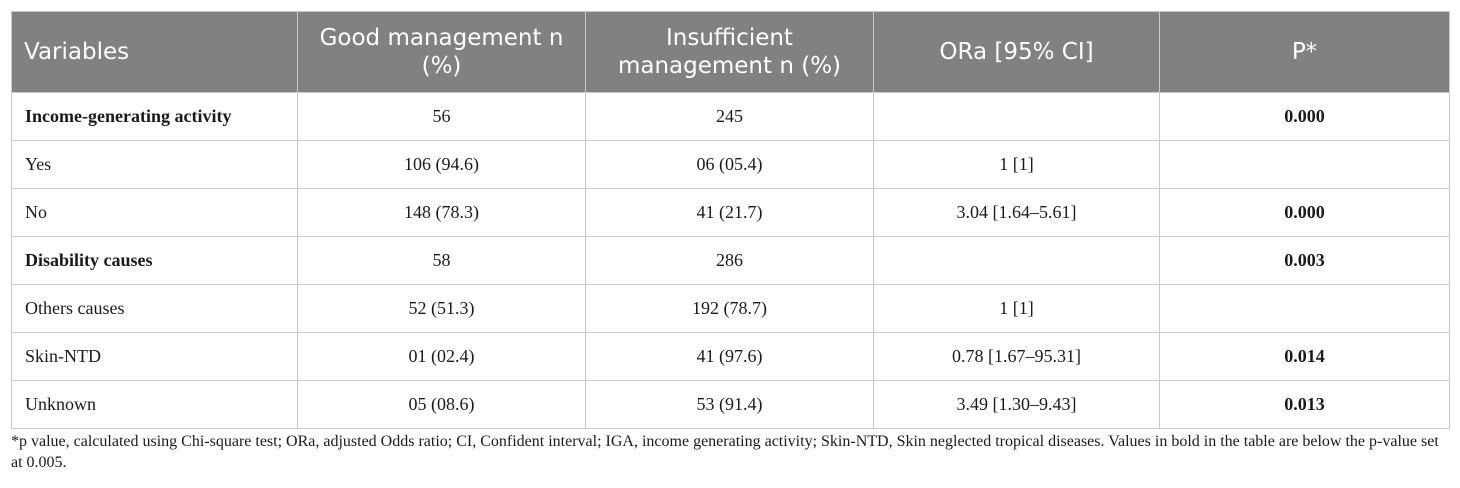 This screenshot has height=488, width=1460. Describe the element at coordinates (154, 308) in the screenshot. I see `cell-variable: Others causes` at that location.